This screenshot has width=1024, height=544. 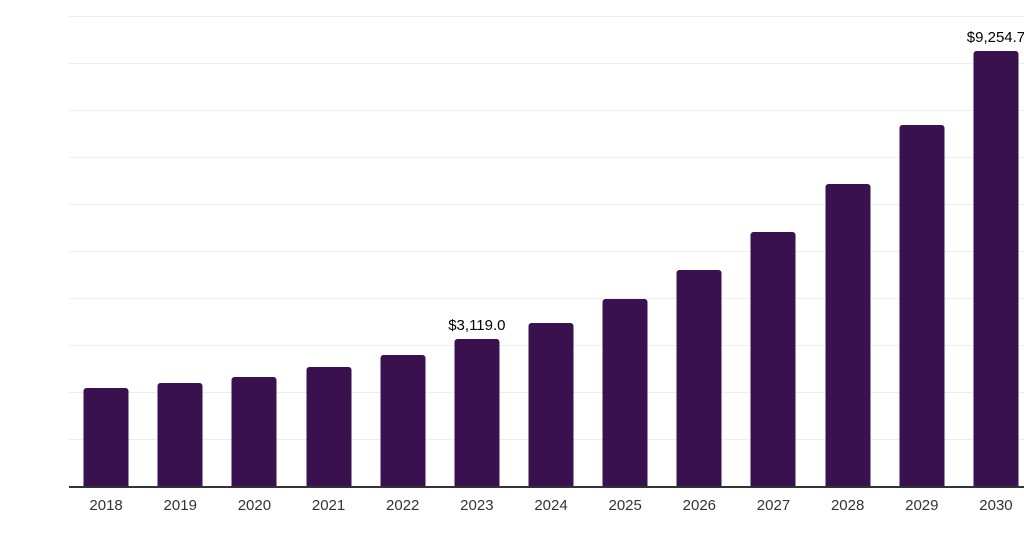 I want to click on x-tick-label-2029: 2029, so click(x=922, y=505).